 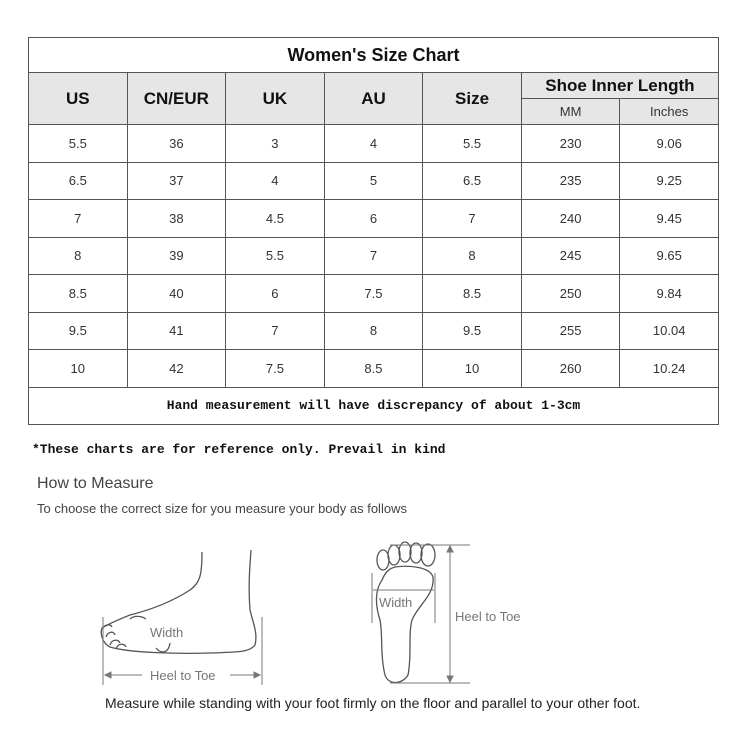 What do you see at coordinates (669, 330) in the screenshot?
I see `cell-inches: 10.04` at bounding box center [669, 330].